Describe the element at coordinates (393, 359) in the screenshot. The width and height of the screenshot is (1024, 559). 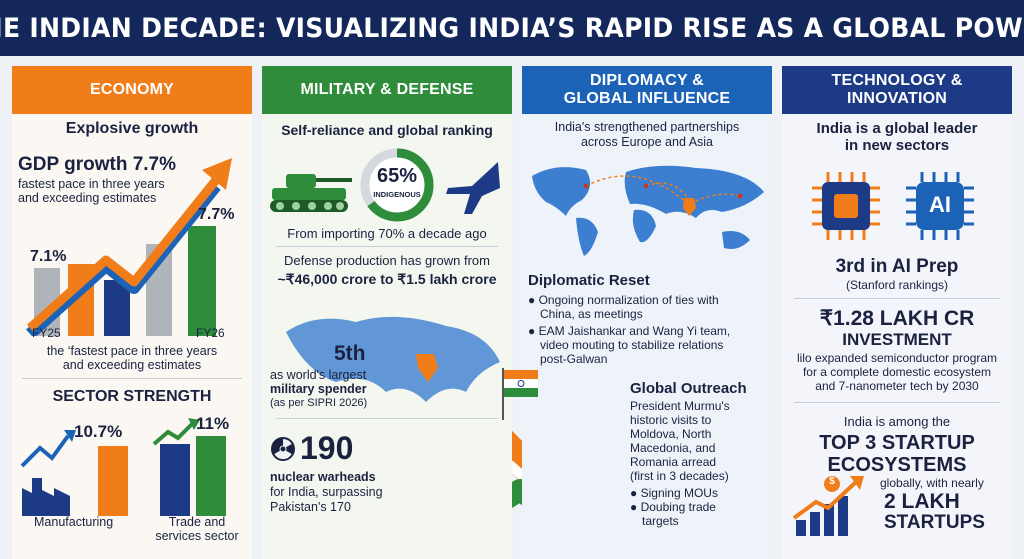
I see `asia-map-icon` at that location.